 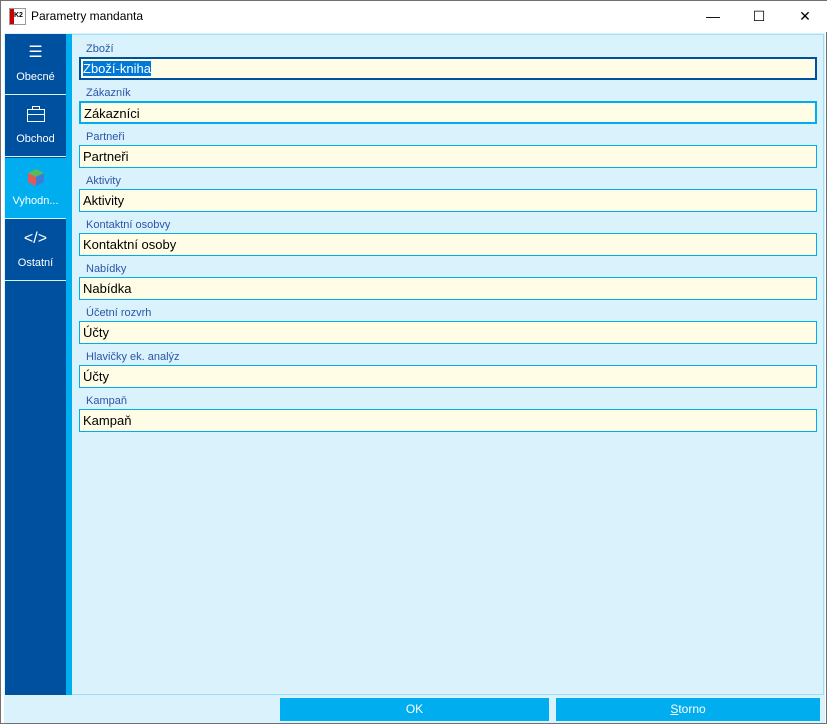 I want to click on list-icon: ☰, so click(x=35, y=52).